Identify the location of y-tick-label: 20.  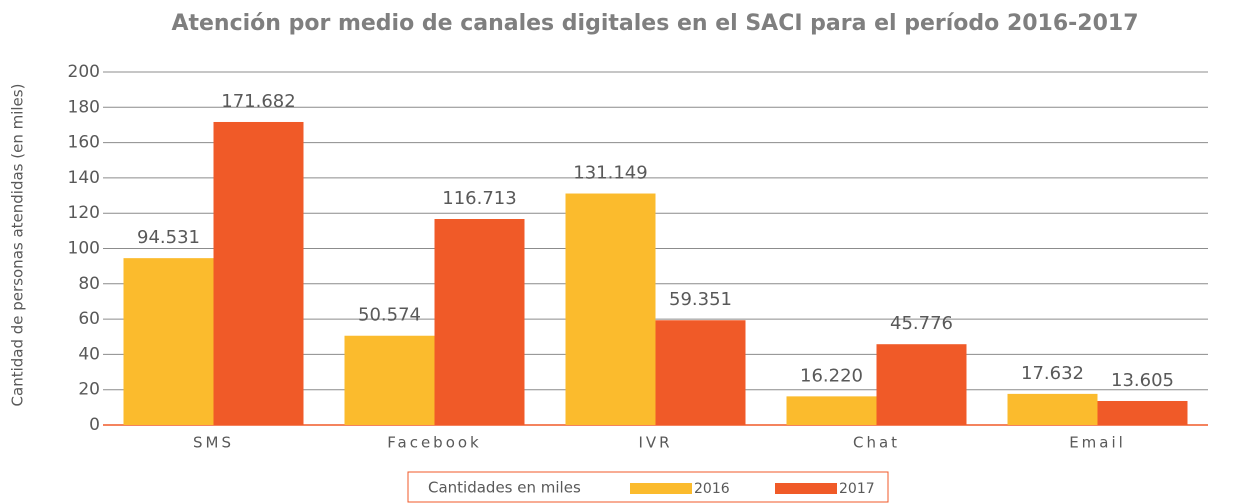
(89, 390).